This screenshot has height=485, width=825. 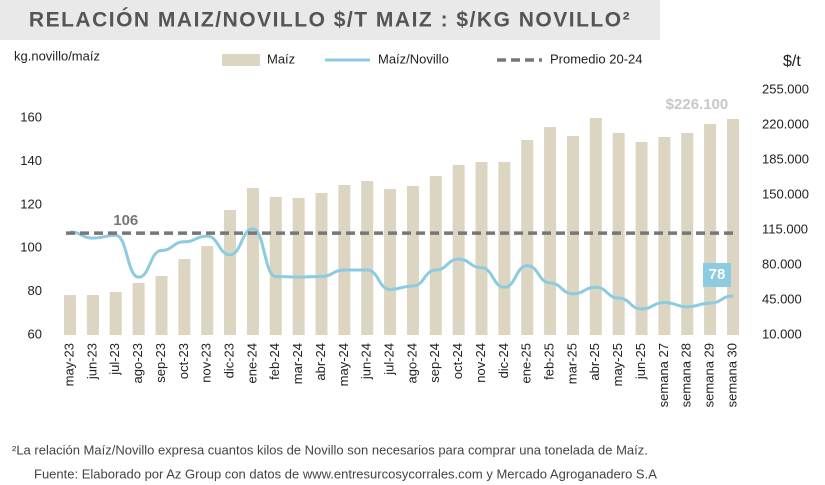 What do you see at coordinates (343, 364) in the screenshot?
I see `x-tick-label: may-24` at bounding box center [343, 364].